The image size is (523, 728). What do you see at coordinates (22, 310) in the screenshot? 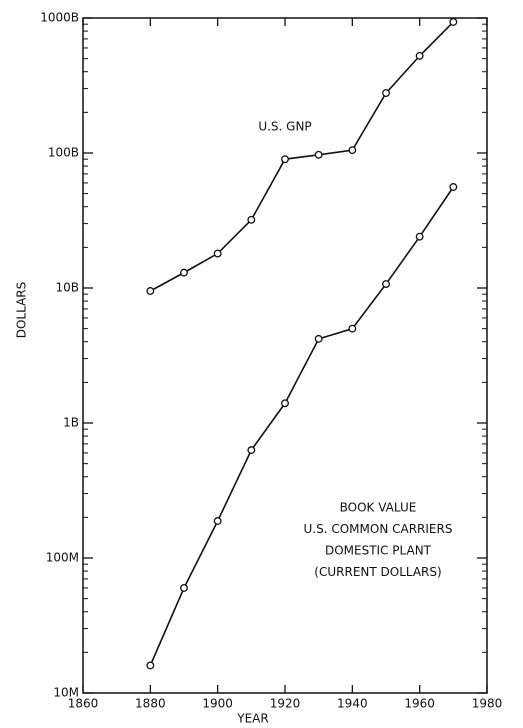
I see `y-axis-label: DOLLARS` at bounding box center [22, 310].